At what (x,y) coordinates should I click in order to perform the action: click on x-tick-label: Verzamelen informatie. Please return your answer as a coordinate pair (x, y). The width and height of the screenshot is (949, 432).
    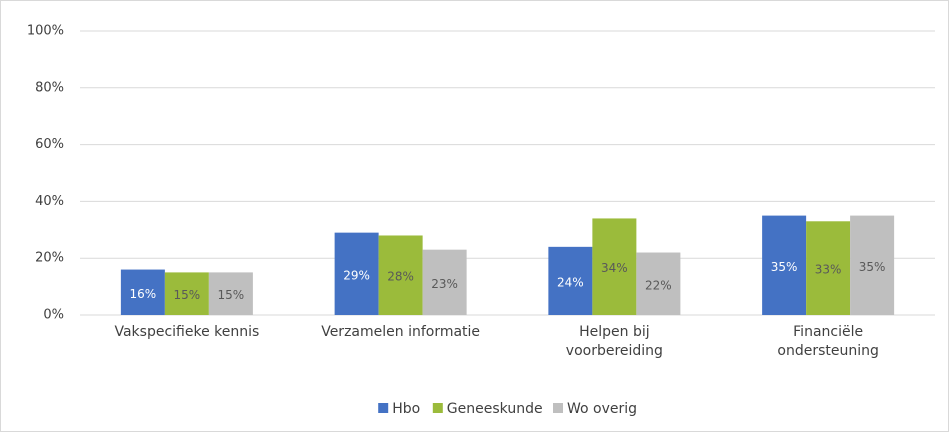
    Looking at the image, I should click on (401, 332).